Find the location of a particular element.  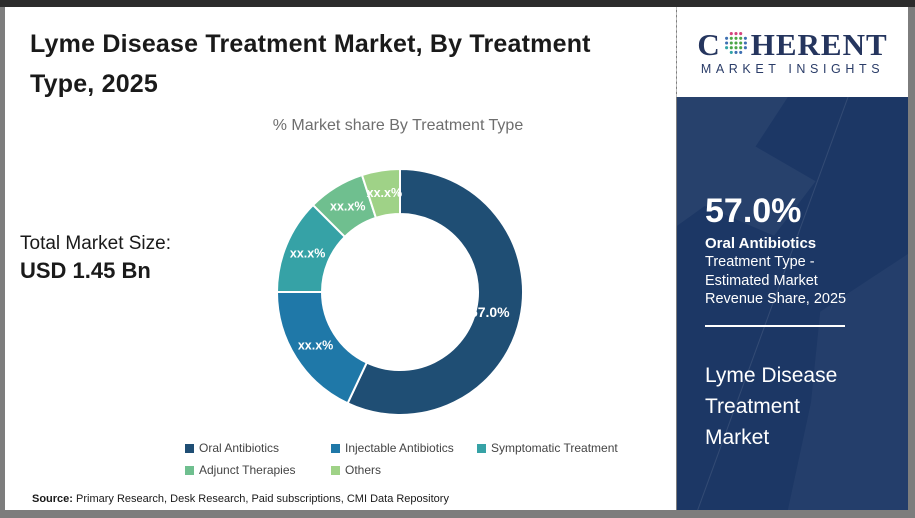

vertical-dashed-divider is located at coordinates (676, 52).